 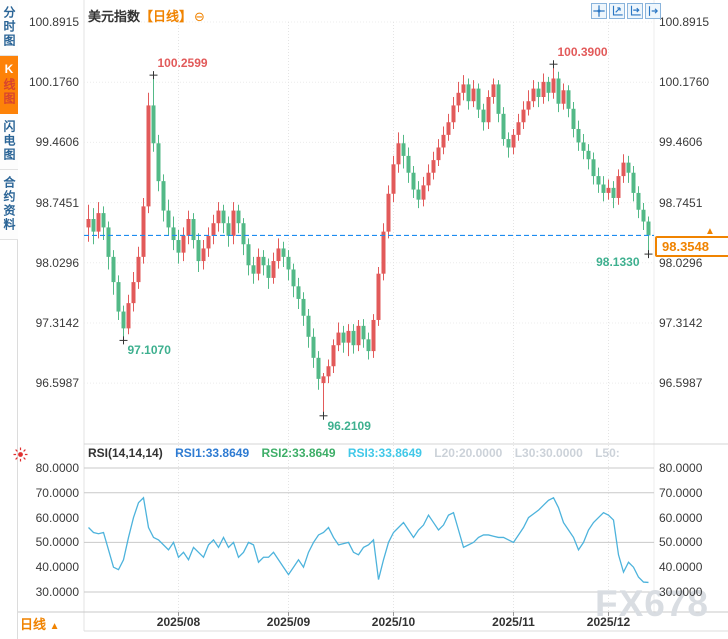 What do you see at coordinates (652, 603) in the screenshot?
I see `watermark: FX678` at bounding box center [652, 603].